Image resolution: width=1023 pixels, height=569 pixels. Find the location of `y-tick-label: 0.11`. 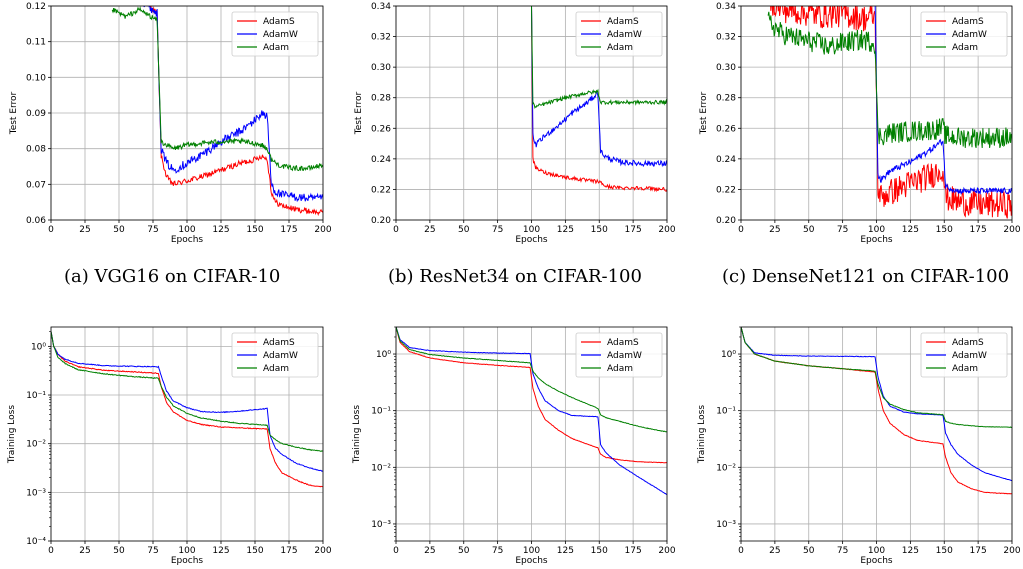

y-tick-label: 0.11 is located at coordinates (36, 43).